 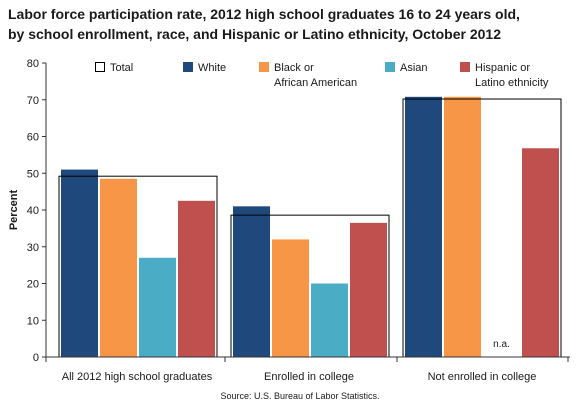 I want to click on y-axis-title: Percent, so click(x=14, y=209).